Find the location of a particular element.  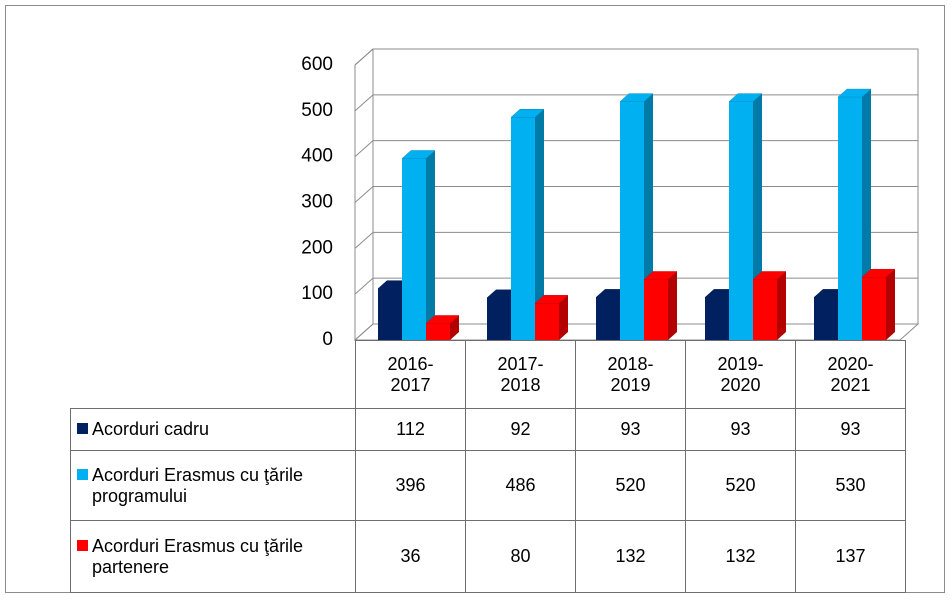

y-tick-label: 600 is located at coordinates (317, 64).